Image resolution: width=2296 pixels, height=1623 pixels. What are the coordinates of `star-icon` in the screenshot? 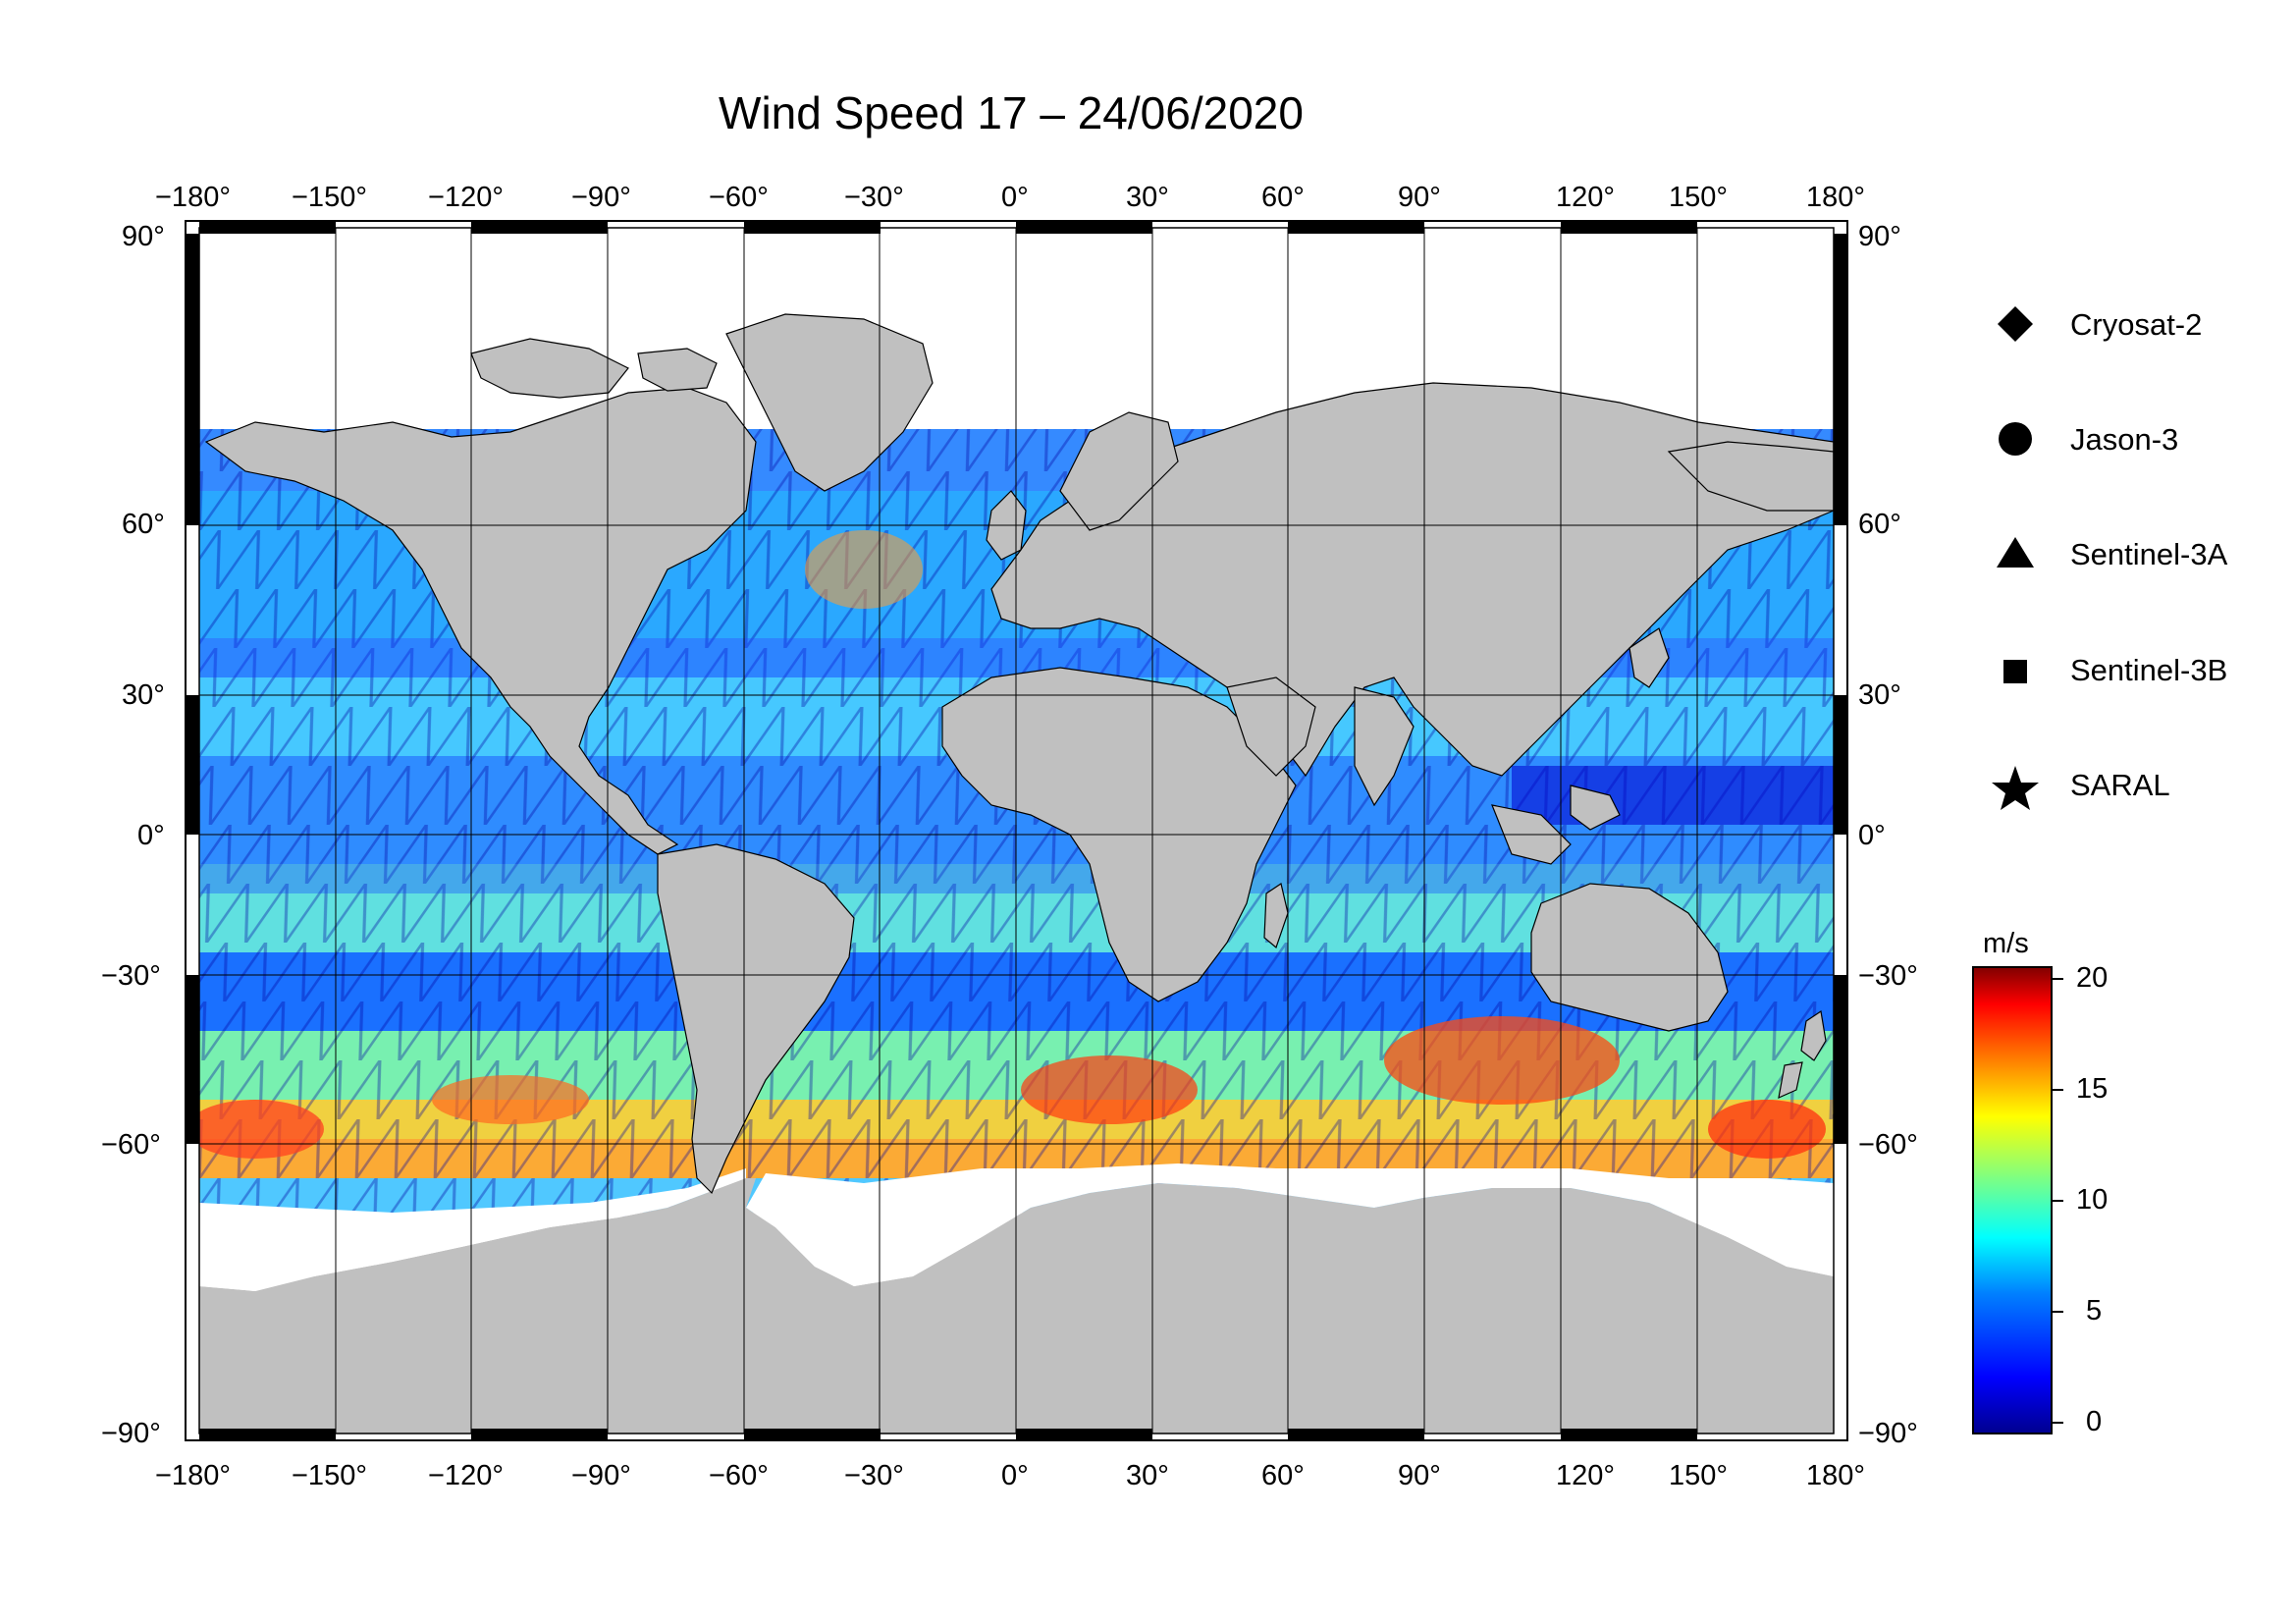 It's located at (2016, 788).